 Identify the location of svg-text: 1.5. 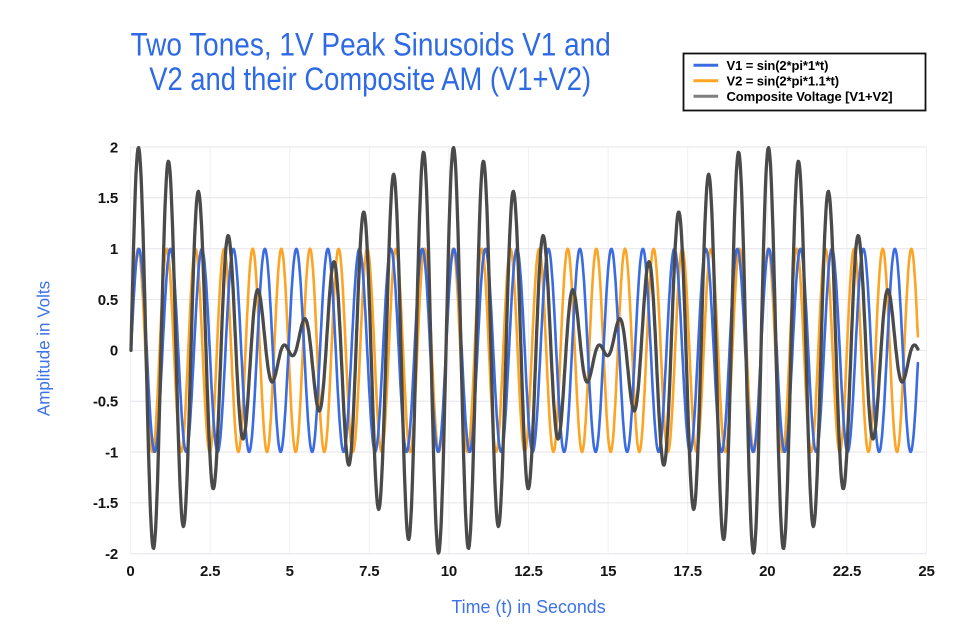
(108, 198).